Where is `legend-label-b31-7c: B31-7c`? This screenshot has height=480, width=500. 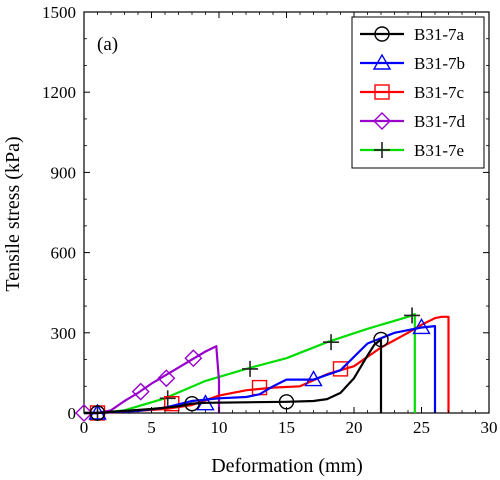 legend-label-b31-7c: B31-7c is located at coordinates (439, 92).